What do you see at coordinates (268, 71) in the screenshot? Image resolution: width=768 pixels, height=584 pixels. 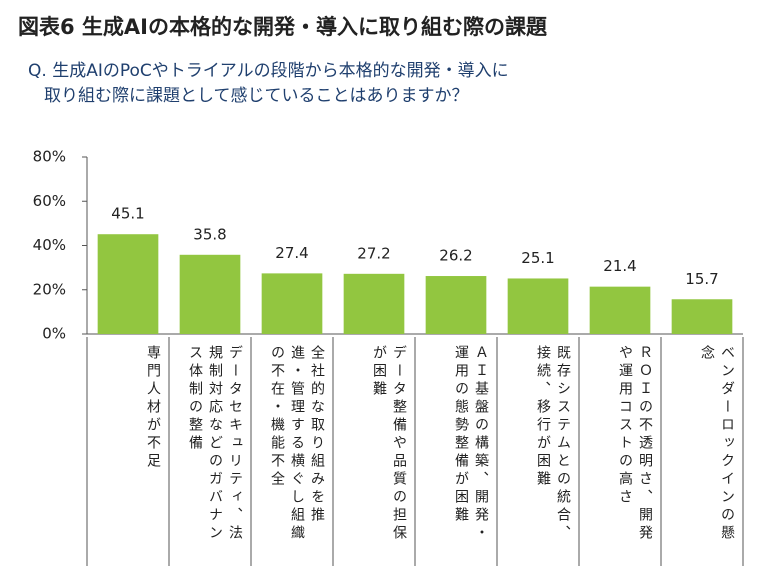 I see `chart-subtitle: Q. 生成AIのPoCやトライアルの段階から本格的な開発・導入に` at bounding box center [268, 71].